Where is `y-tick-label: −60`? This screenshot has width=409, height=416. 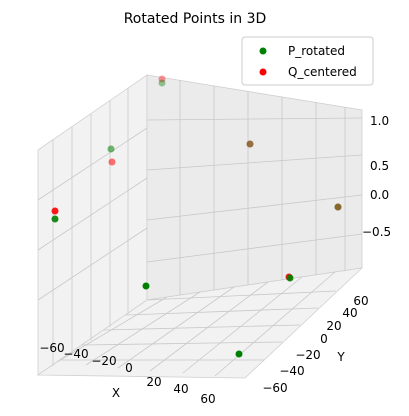
y-tick-label: −60 is located at coordinates (274, 388).